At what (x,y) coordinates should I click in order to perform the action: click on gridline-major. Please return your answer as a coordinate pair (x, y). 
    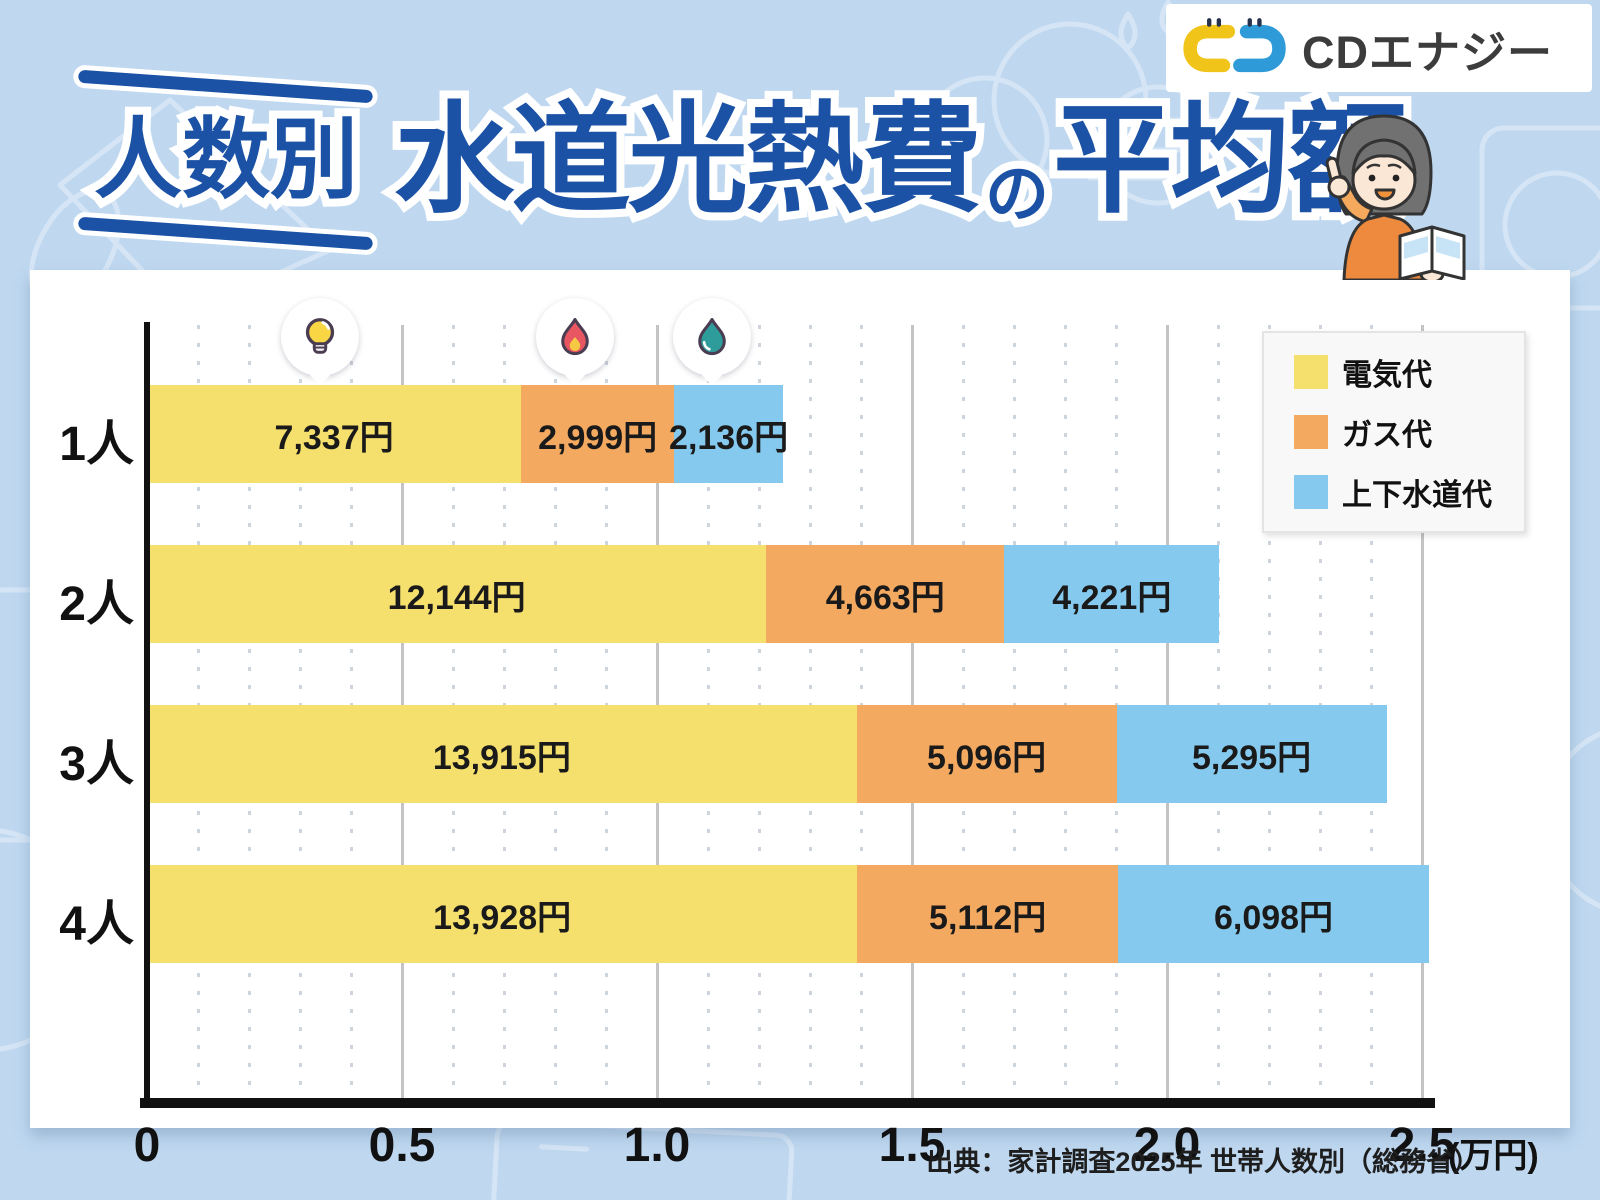
    Looking at the image, I should click on (1422, 713).